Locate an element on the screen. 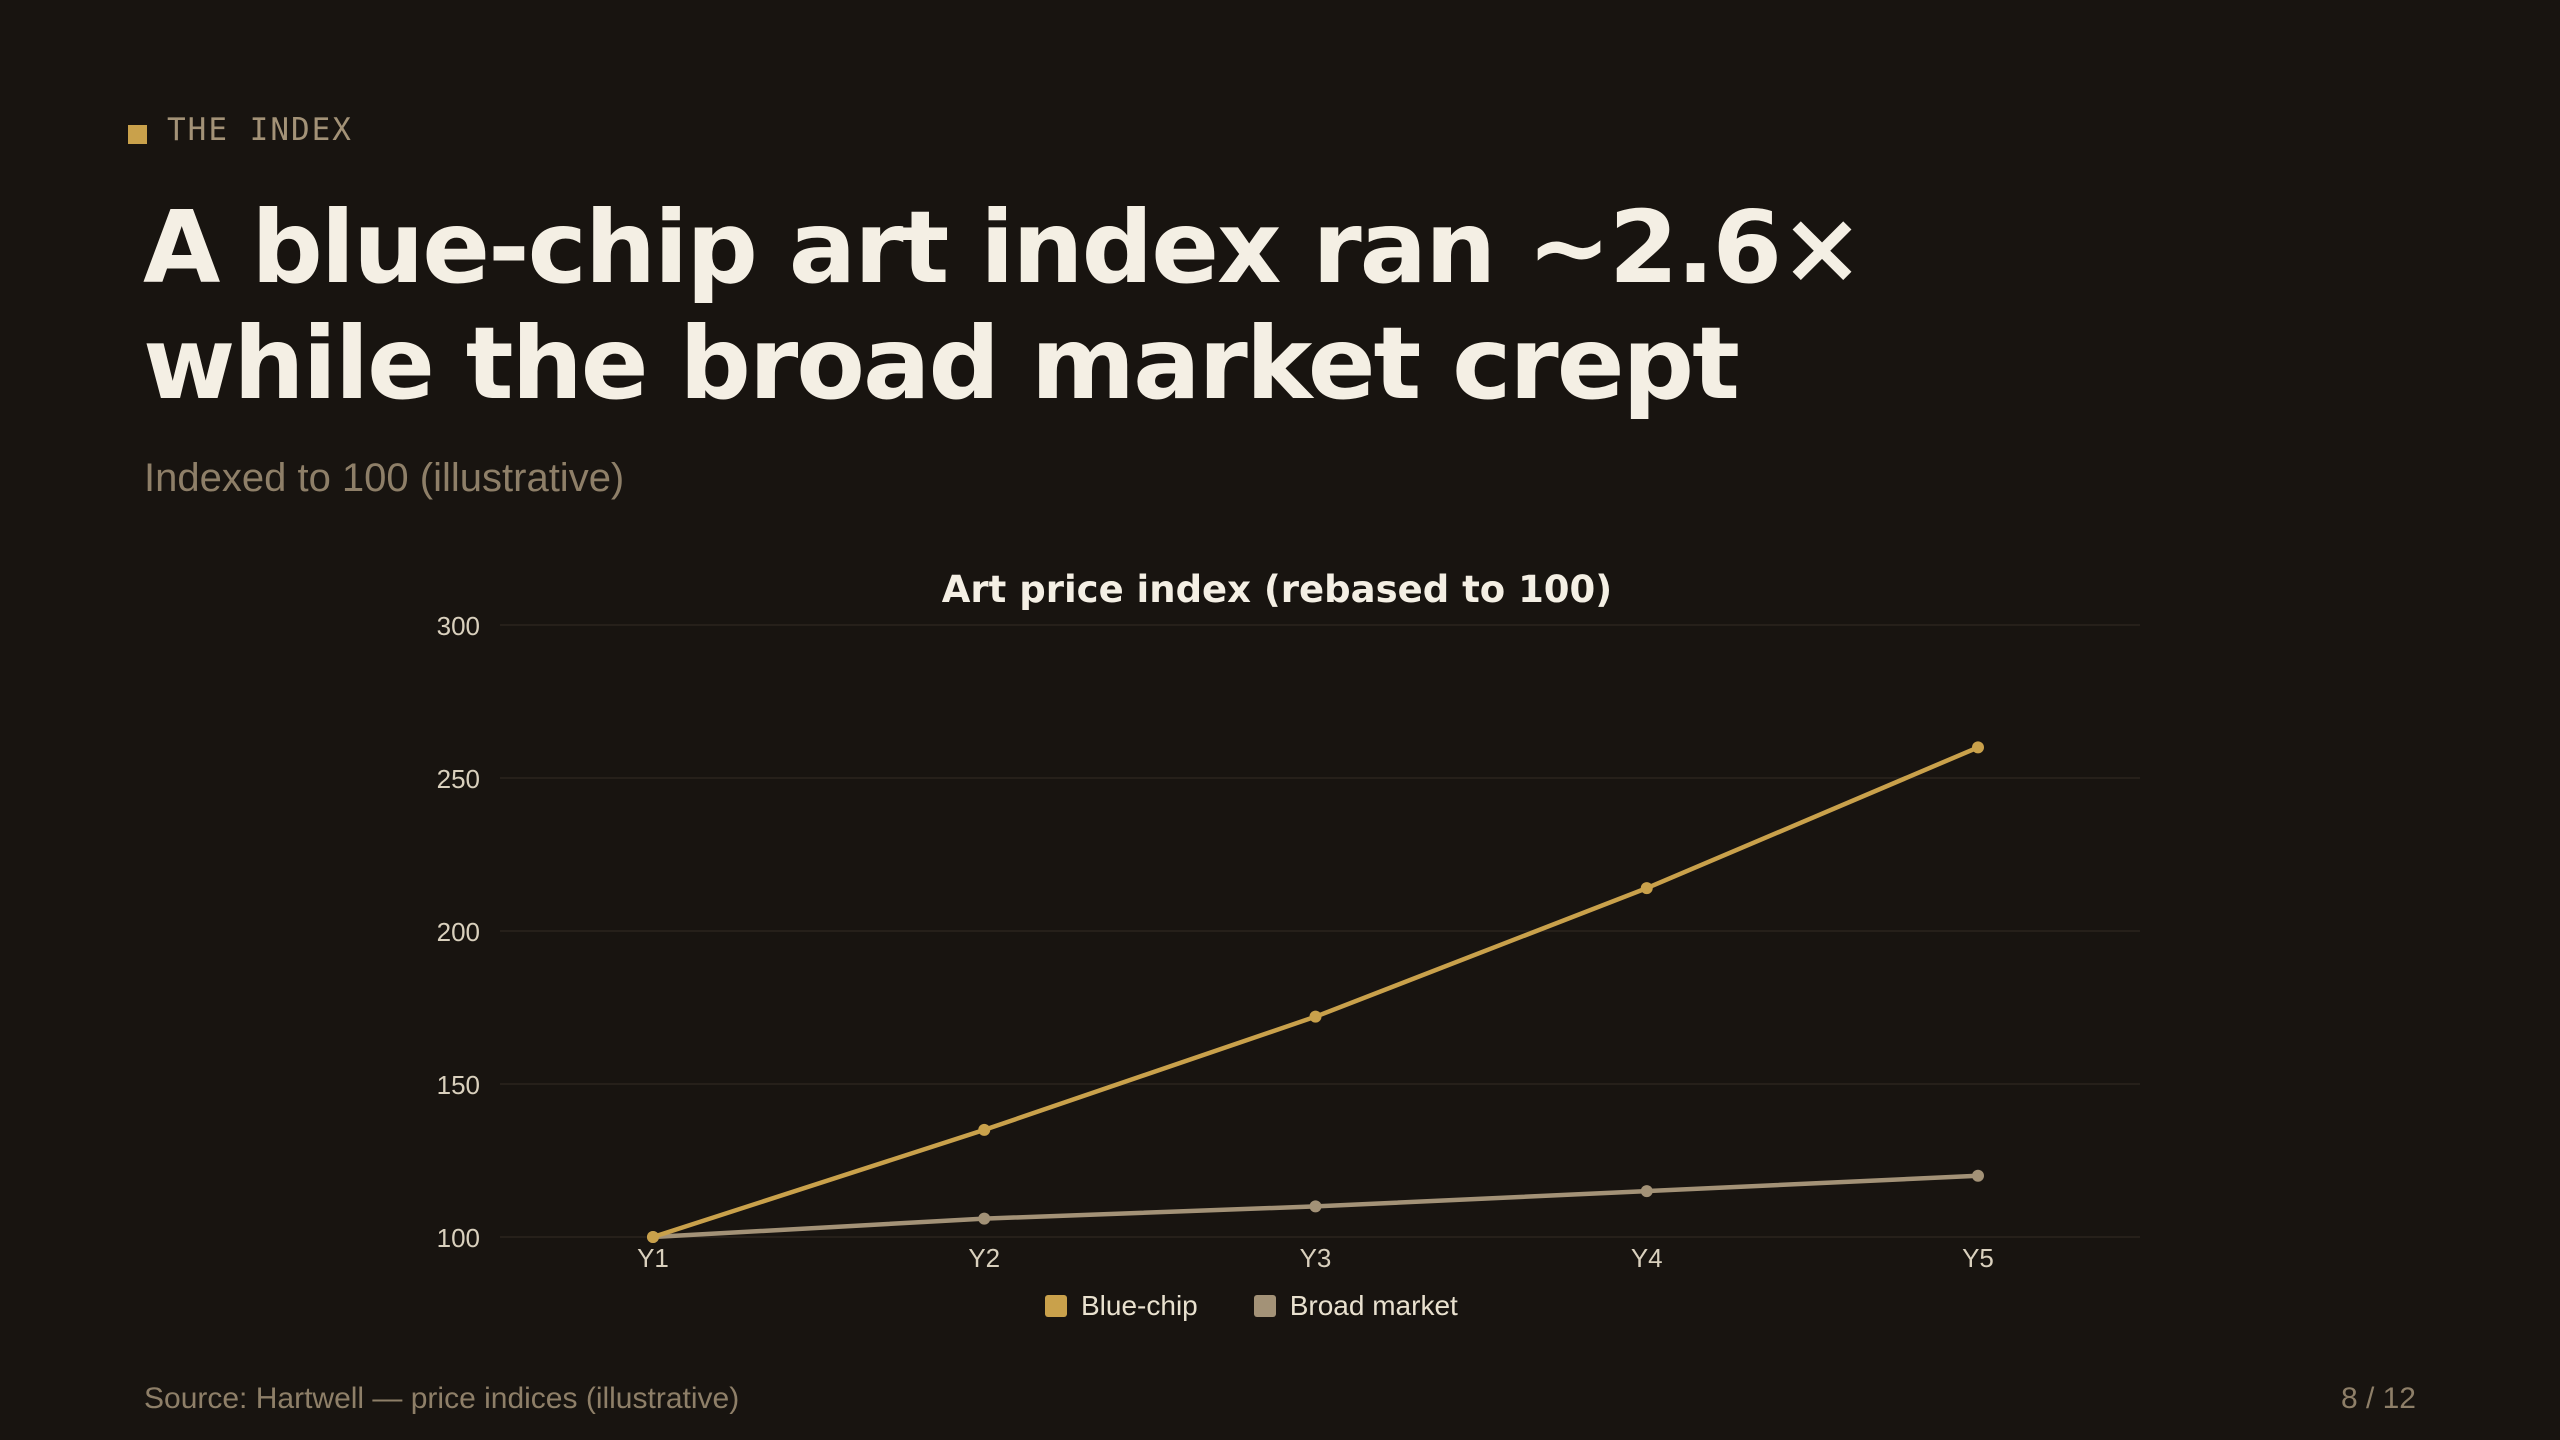  y-tick-label: 200 is located at coordinates (458, 932).